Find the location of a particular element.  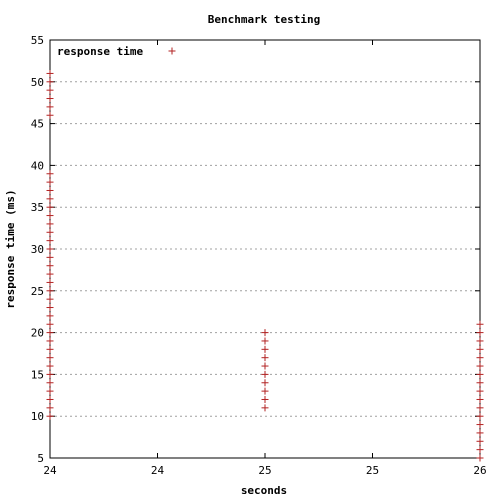

y-tick-label: 15 is located at coordinates (37, 374).